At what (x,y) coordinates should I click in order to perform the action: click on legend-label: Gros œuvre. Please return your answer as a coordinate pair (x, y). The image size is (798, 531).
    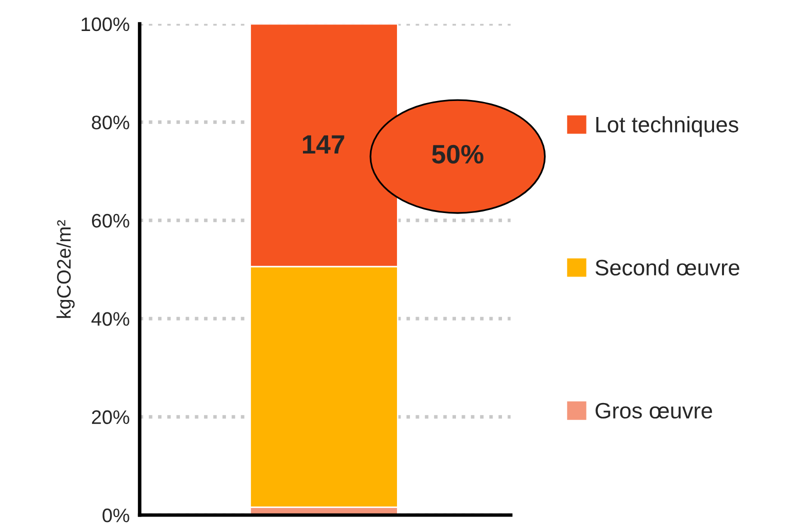
    Looking at the image, I should click on (654, 410).